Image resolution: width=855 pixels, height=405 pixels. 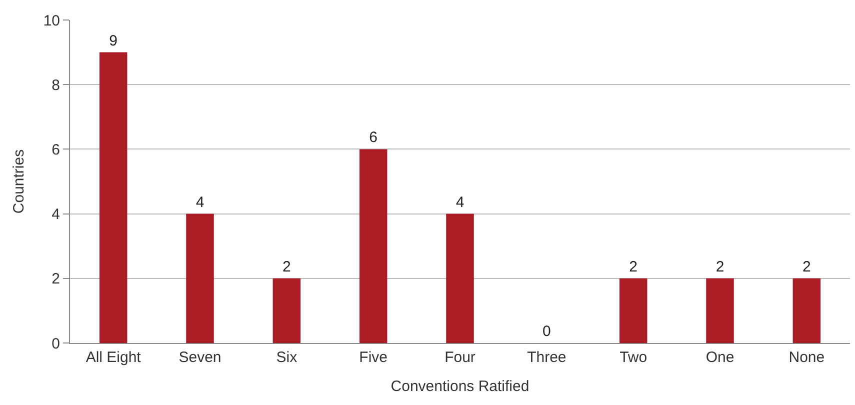 I want to click on y-tick-label: 8, so click(x=56, y=85).